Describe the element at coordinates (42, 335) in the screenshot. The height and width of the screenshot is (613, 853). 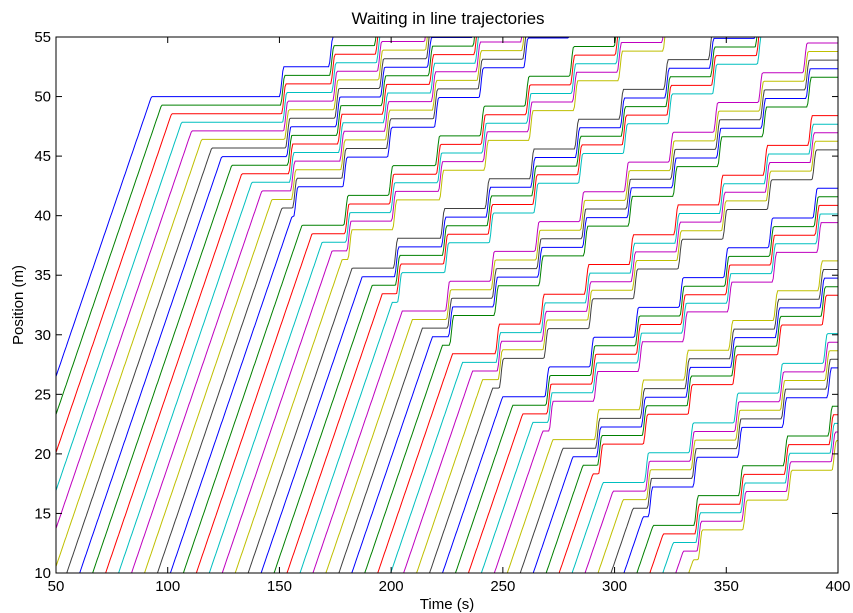
I see `y-tick-label: 30` at that location.